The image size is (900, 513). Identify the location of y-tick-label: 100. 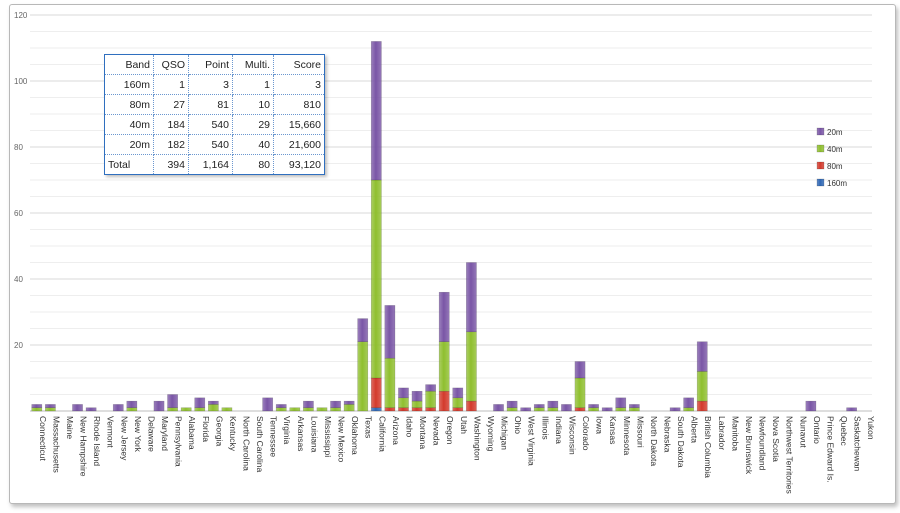
(21, 81).